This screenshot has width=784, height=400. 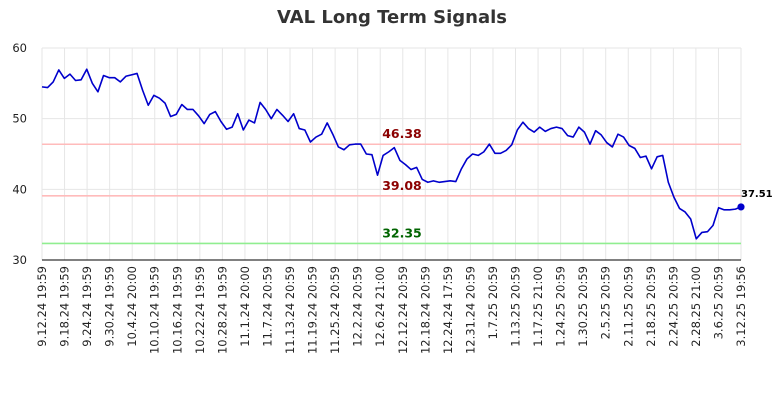 I want to click on x-tick-label: 11.19.24 20:59, so click(x=313, y=310).